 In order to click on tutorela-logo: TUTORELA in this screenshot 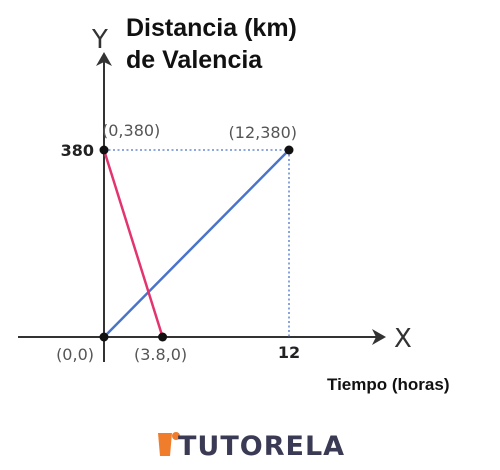, I will do `click(251, 446)`.